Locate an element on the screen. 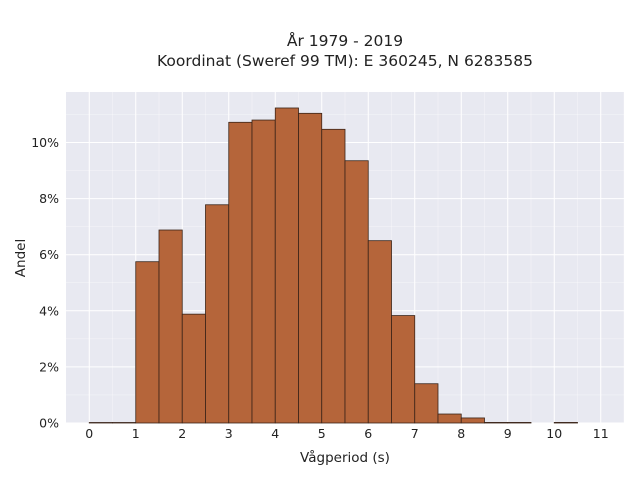  x-tick-label: 0 is located at coordinates (89, 433).